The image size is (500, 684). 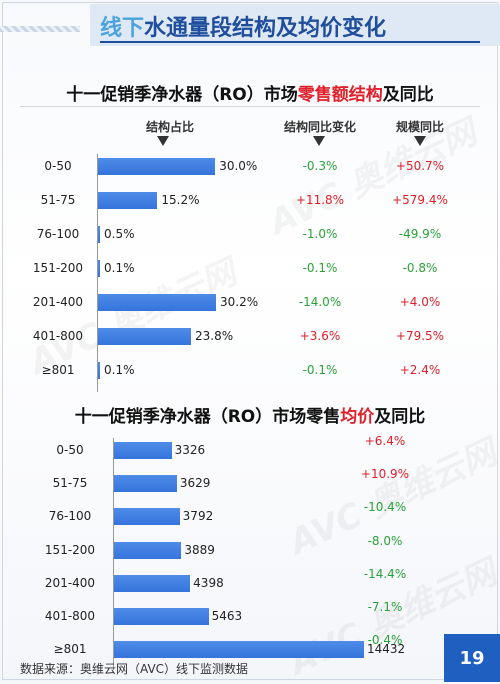 What do you see at coordinates (198, 516) in the screenshot?
I see `bar-value-label: 3792` at bounding box center [198, 516].